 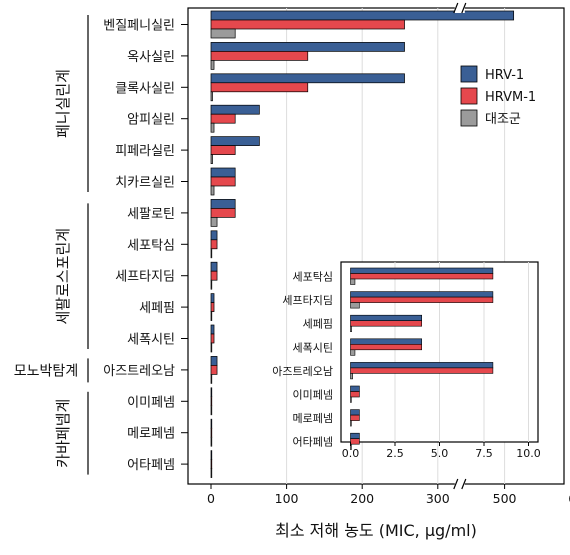 What do you see at coordinates (145, 183) in the screenshot?
I see `category-label: 치카르실린` at bounding box center [145, 183].